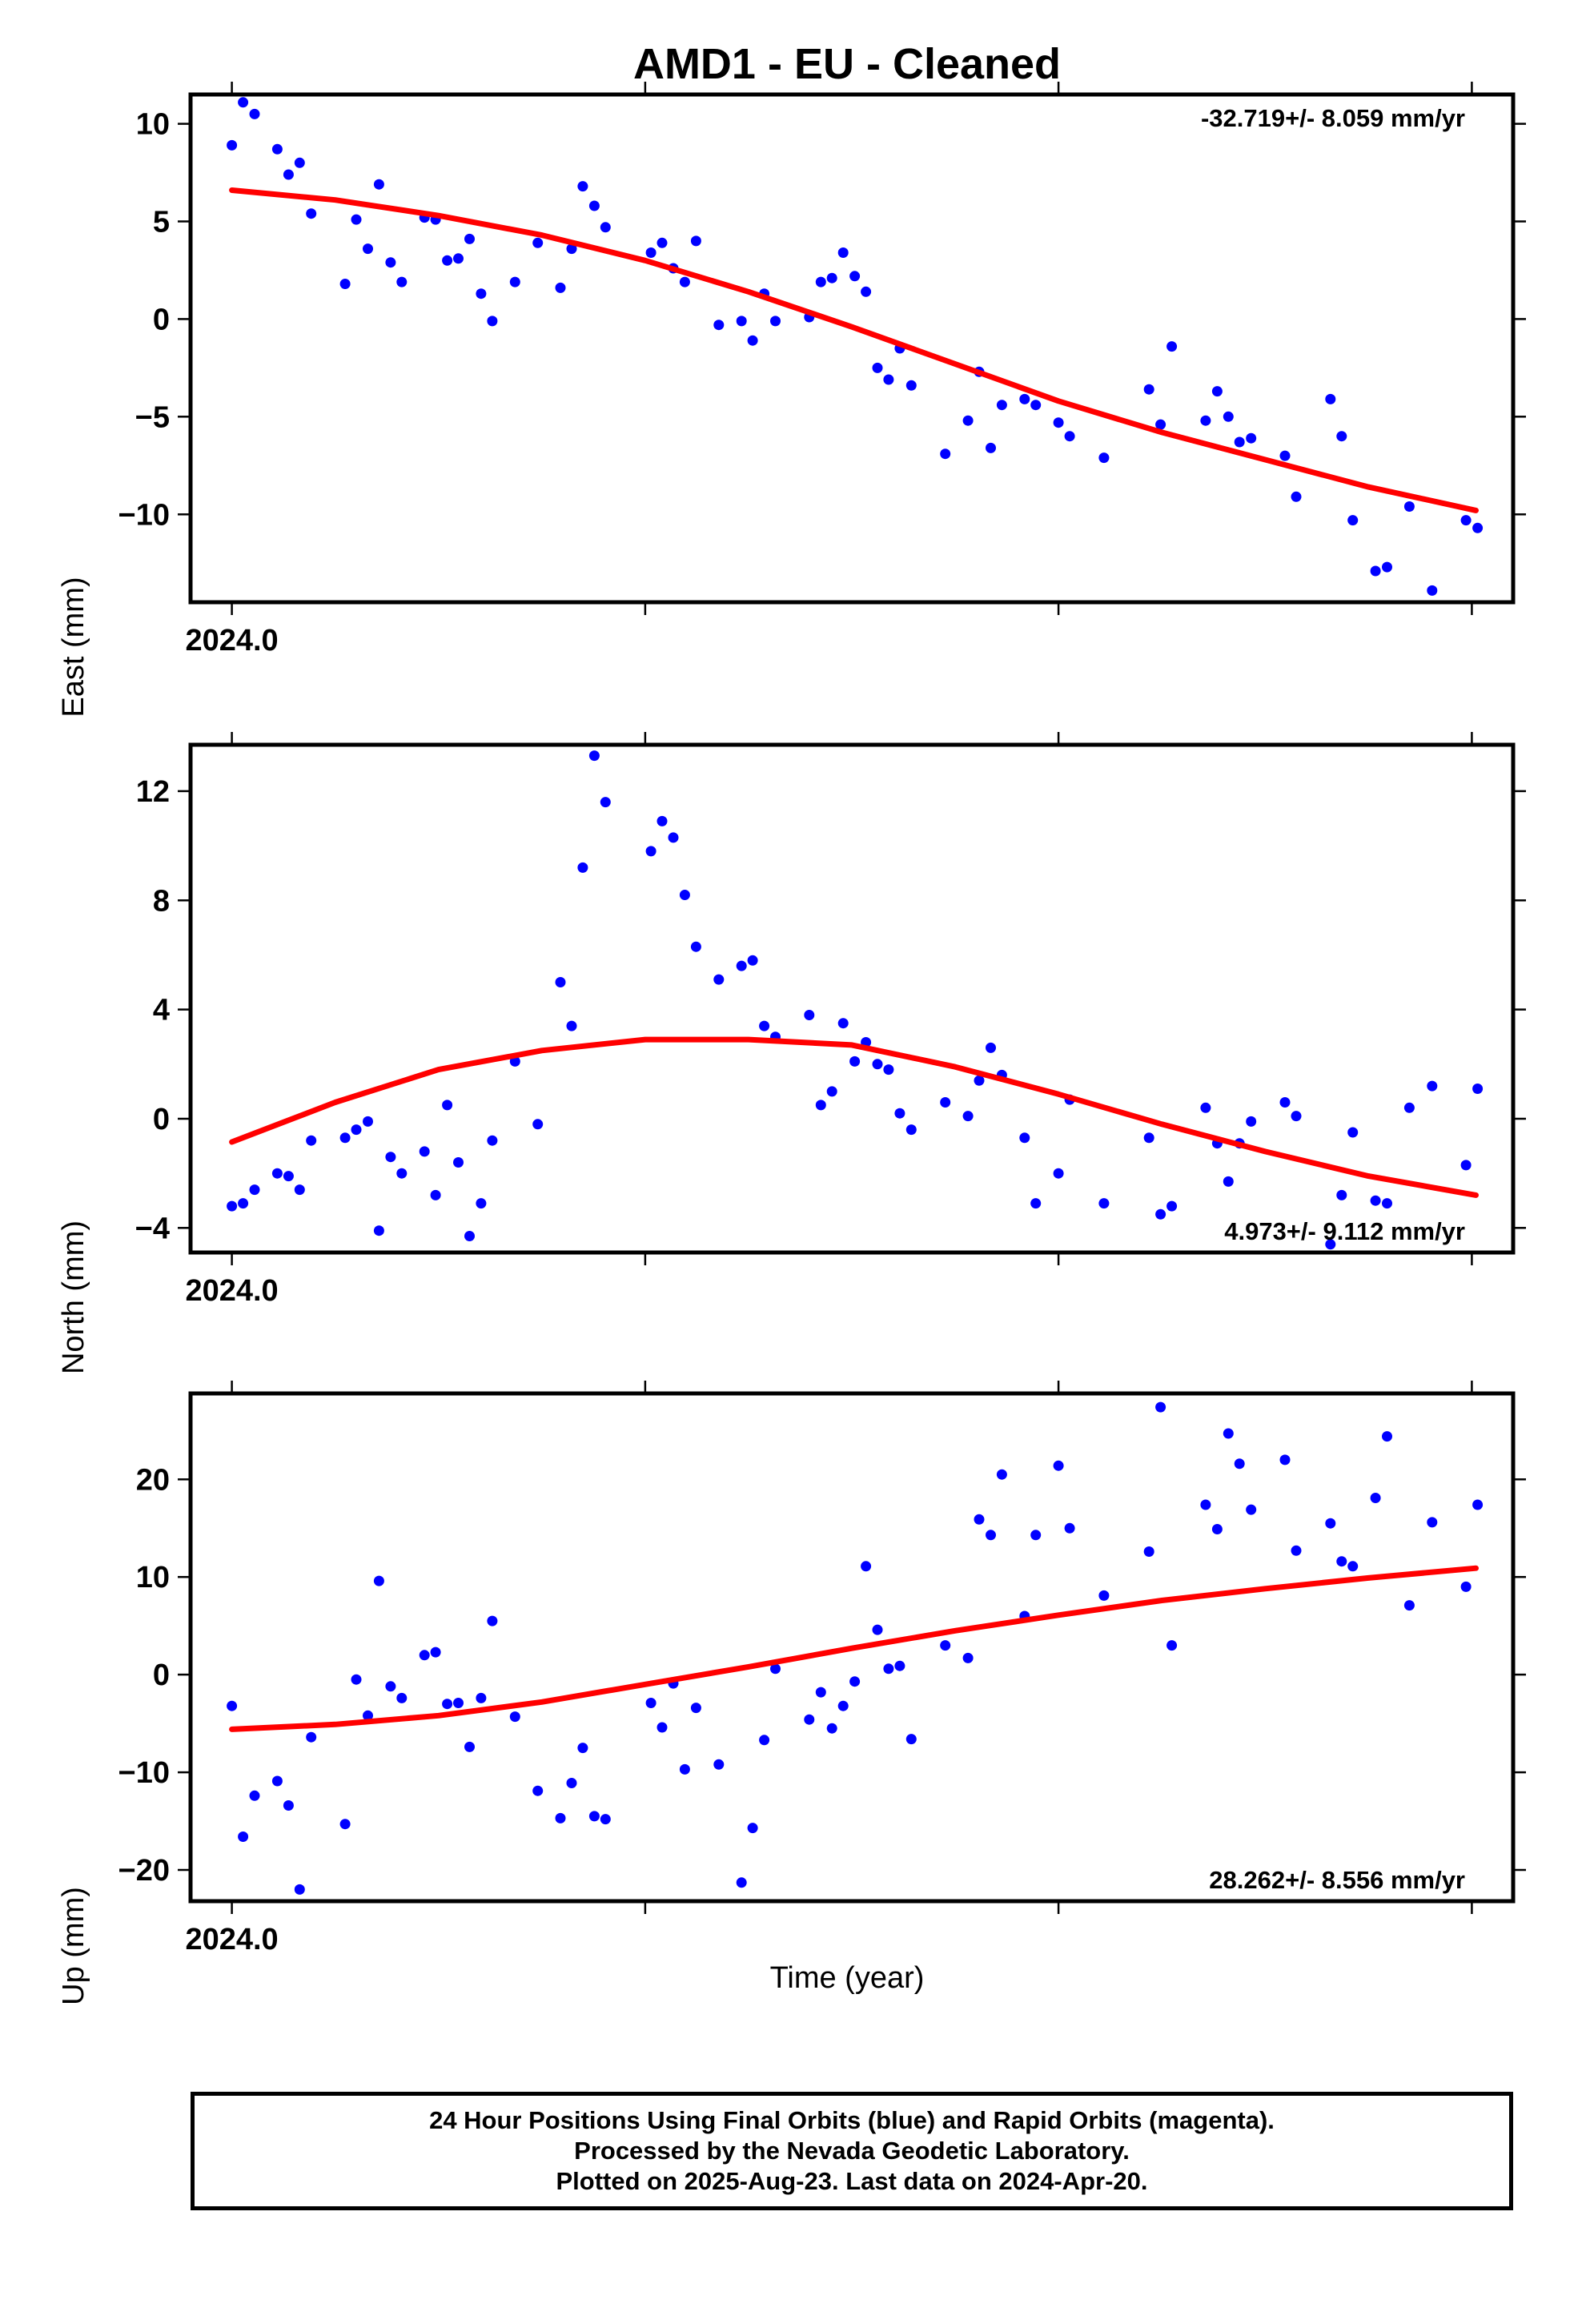 Image resolution: width=1582 pixels, height=2324 pixels. Describe the element at coordinates (144, 515) in the screenshot. I see `y-tick-label: −10` at that location.